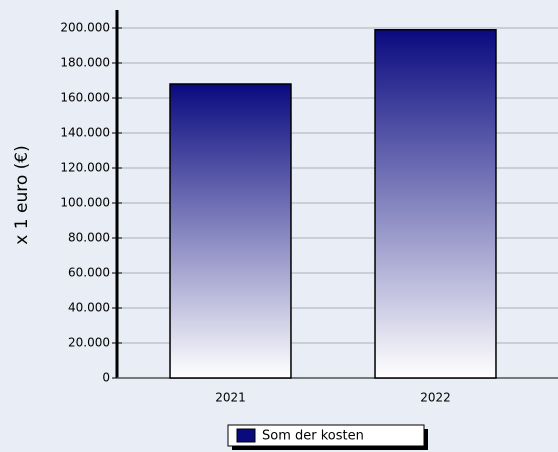 The height and width of the screenshot is (452, 558). What do you see at coordinates (435, 398) in the screenshot?
I see `x-tick-label: 2022` at bounding box center [435, 398].